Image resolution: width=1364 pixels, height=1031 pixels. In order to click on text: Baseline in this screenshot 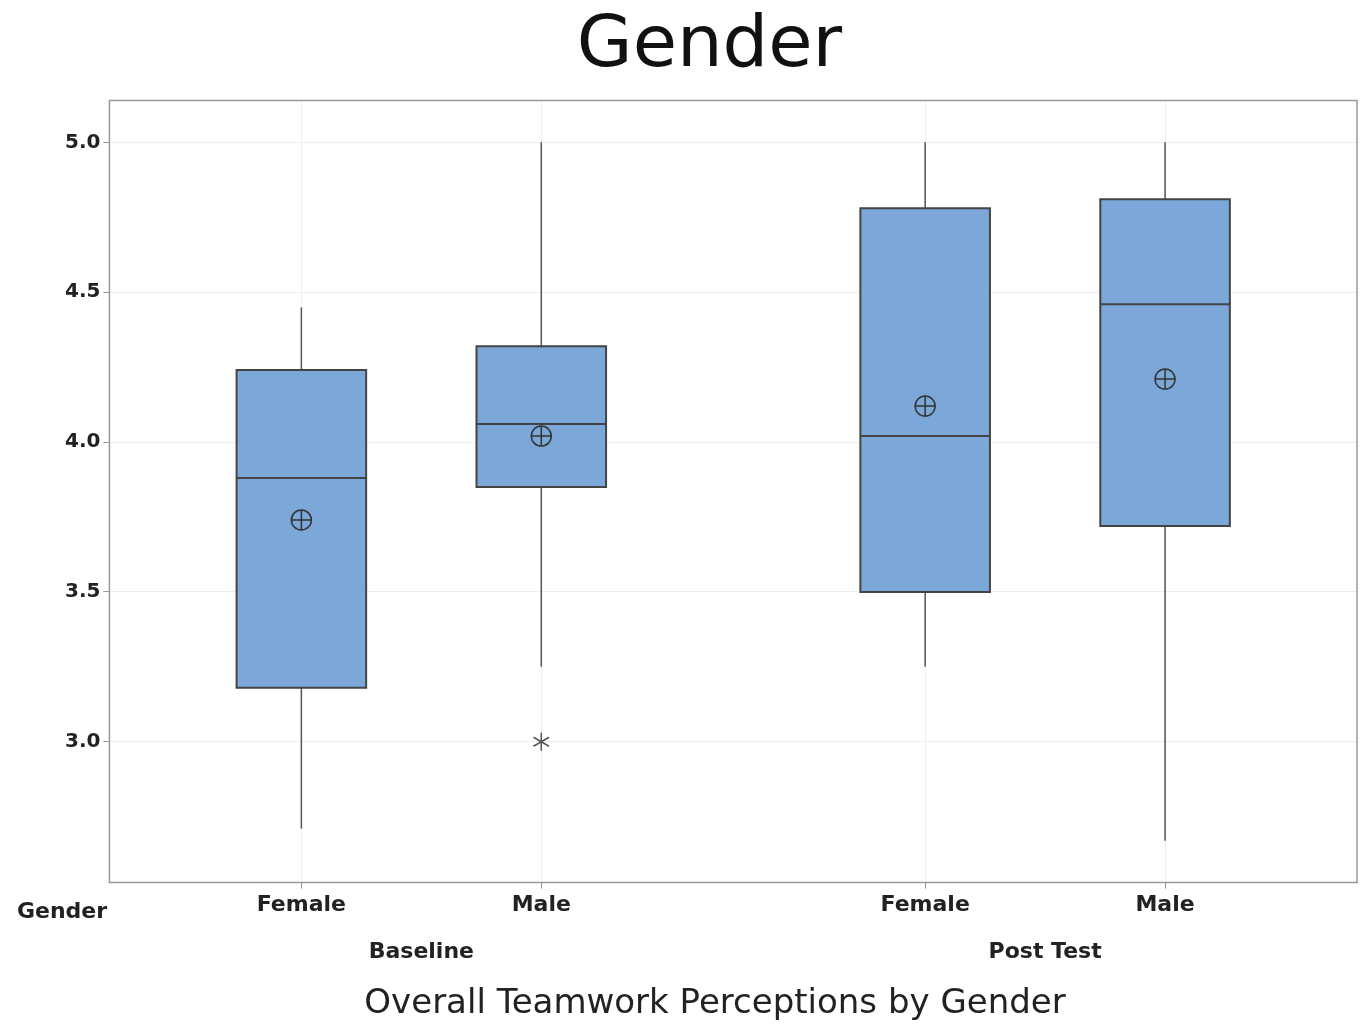, I will do `click(421, 951)`.